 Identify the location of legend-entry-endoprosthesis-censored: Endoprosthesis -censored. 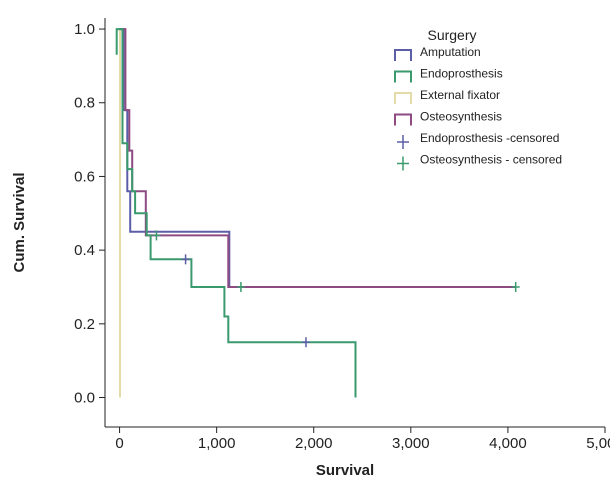
(478, 140).